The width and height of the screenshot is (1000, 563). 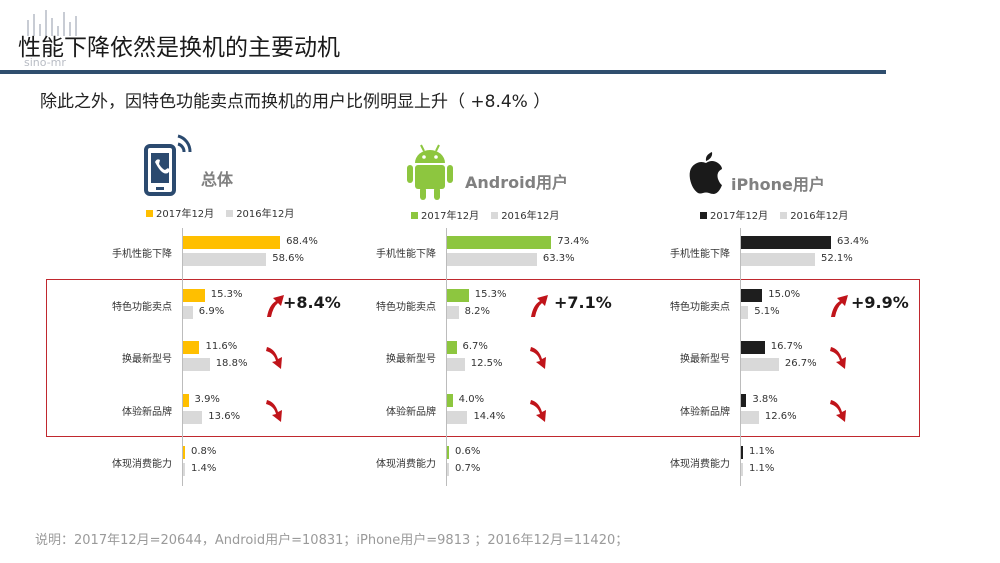 What do you see at coordinates (475, 346) in the screenshot?
I see `data-label: 6.7%` at bounding box center [475, 346].